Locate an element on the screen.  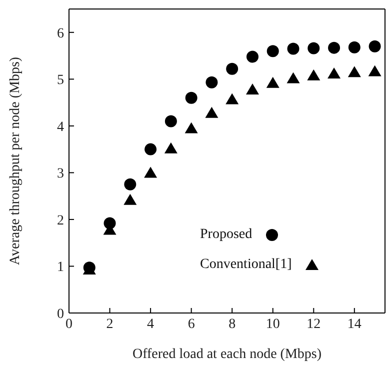
y-tick-label: 2 is located at coordinates (60, 220).